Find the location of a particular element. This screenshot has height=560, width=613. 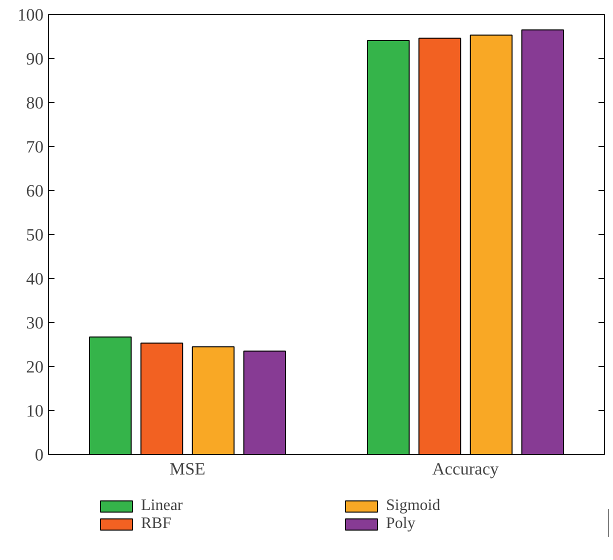

y-tick-label: 10 is located at coordinates (35, 411).